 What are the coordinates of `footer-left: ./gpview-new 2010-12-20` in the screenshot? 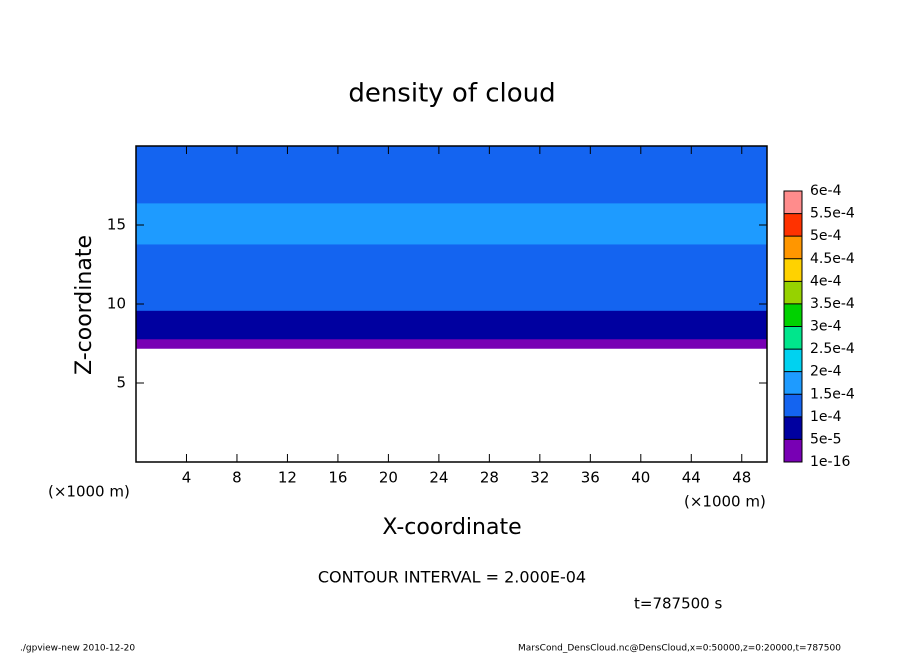 It's located at (77, 649).